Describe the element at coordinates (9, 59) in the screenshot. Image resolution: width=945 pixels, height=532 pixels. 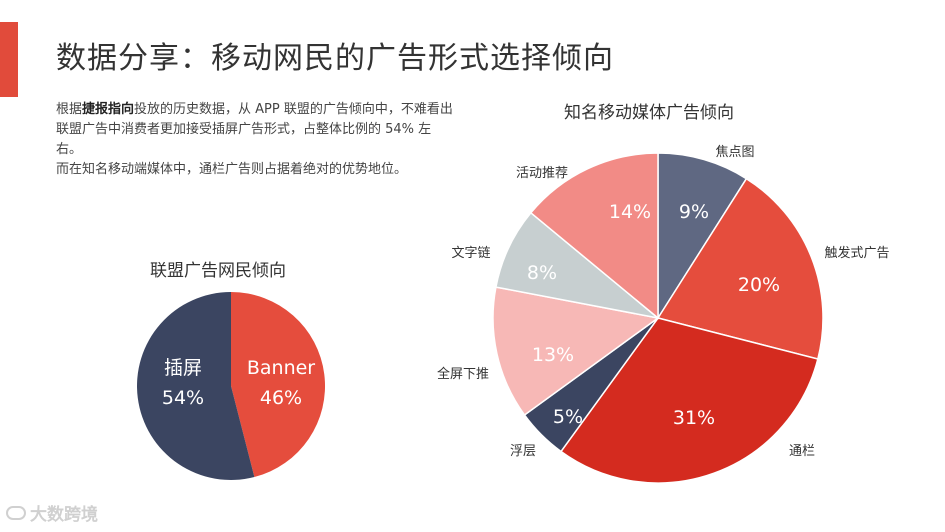
I see `accent-bar` at that location.